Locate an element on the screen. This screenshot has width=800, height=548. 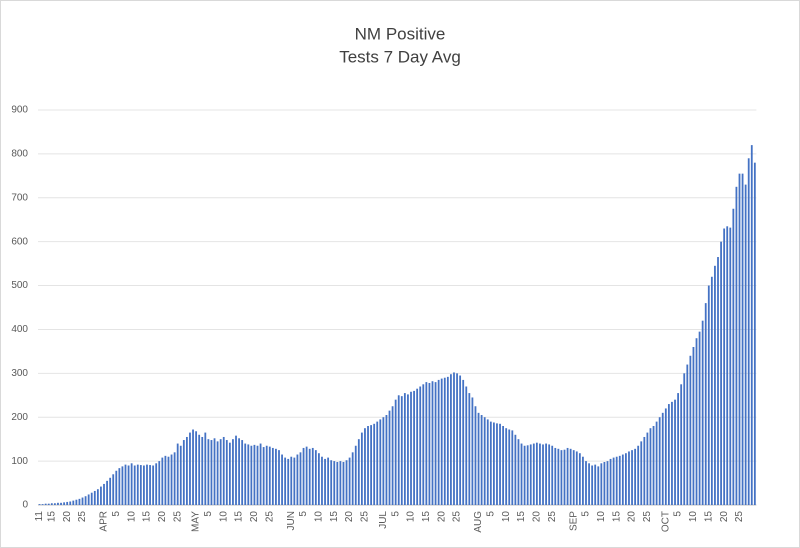
x-tick-label: OCT is located at coordinates (665, 521).